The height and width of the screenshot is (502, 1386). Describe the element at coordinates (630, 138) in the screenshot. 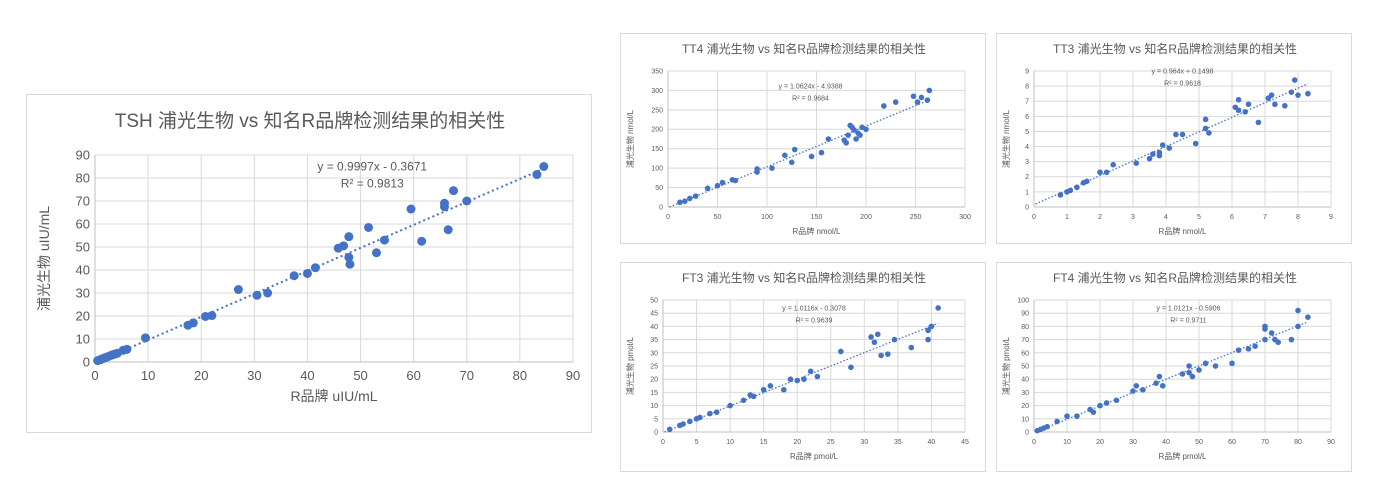

I see `y-axis-label: 浦光生物 nmol/L` at that location.